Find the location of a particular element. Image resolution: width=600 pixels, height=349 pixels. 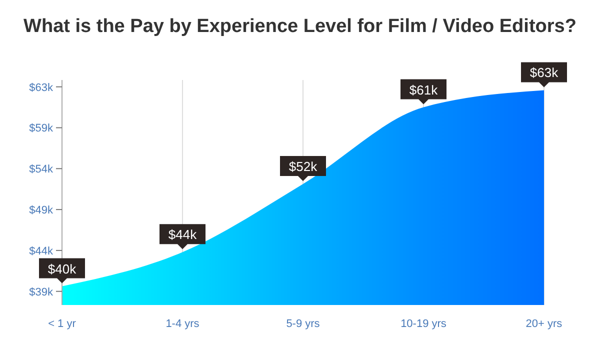

y-tick-label: $63k is located at coordinates (41, 88).